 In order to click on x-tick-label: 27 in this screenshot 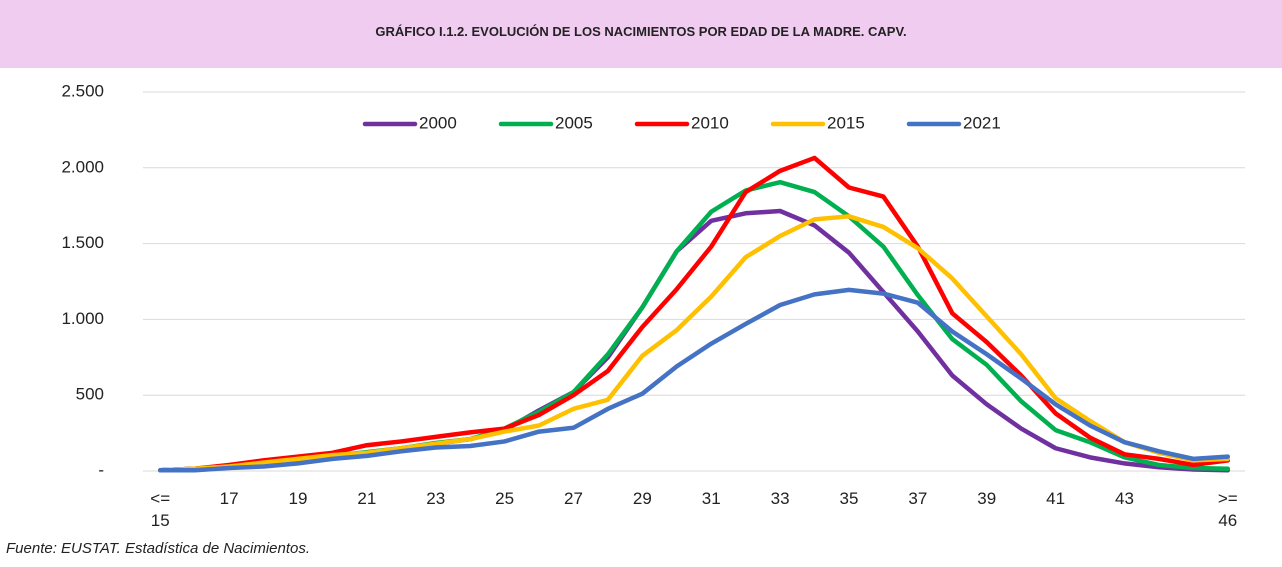, I will do `click(573, 498)`.